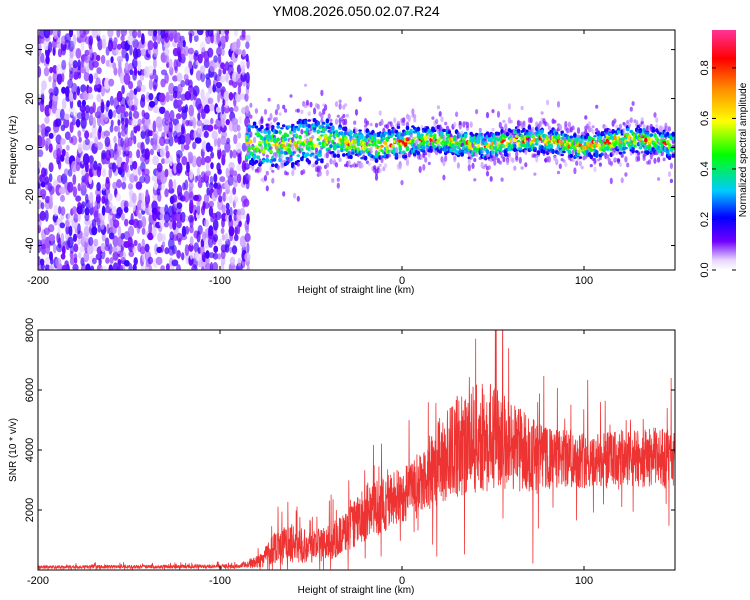 This screenshot has width=750, height=600. Describe the element at coordinates (402, 281) in the screenshot. I see `x-tick-label: 0` at that location.